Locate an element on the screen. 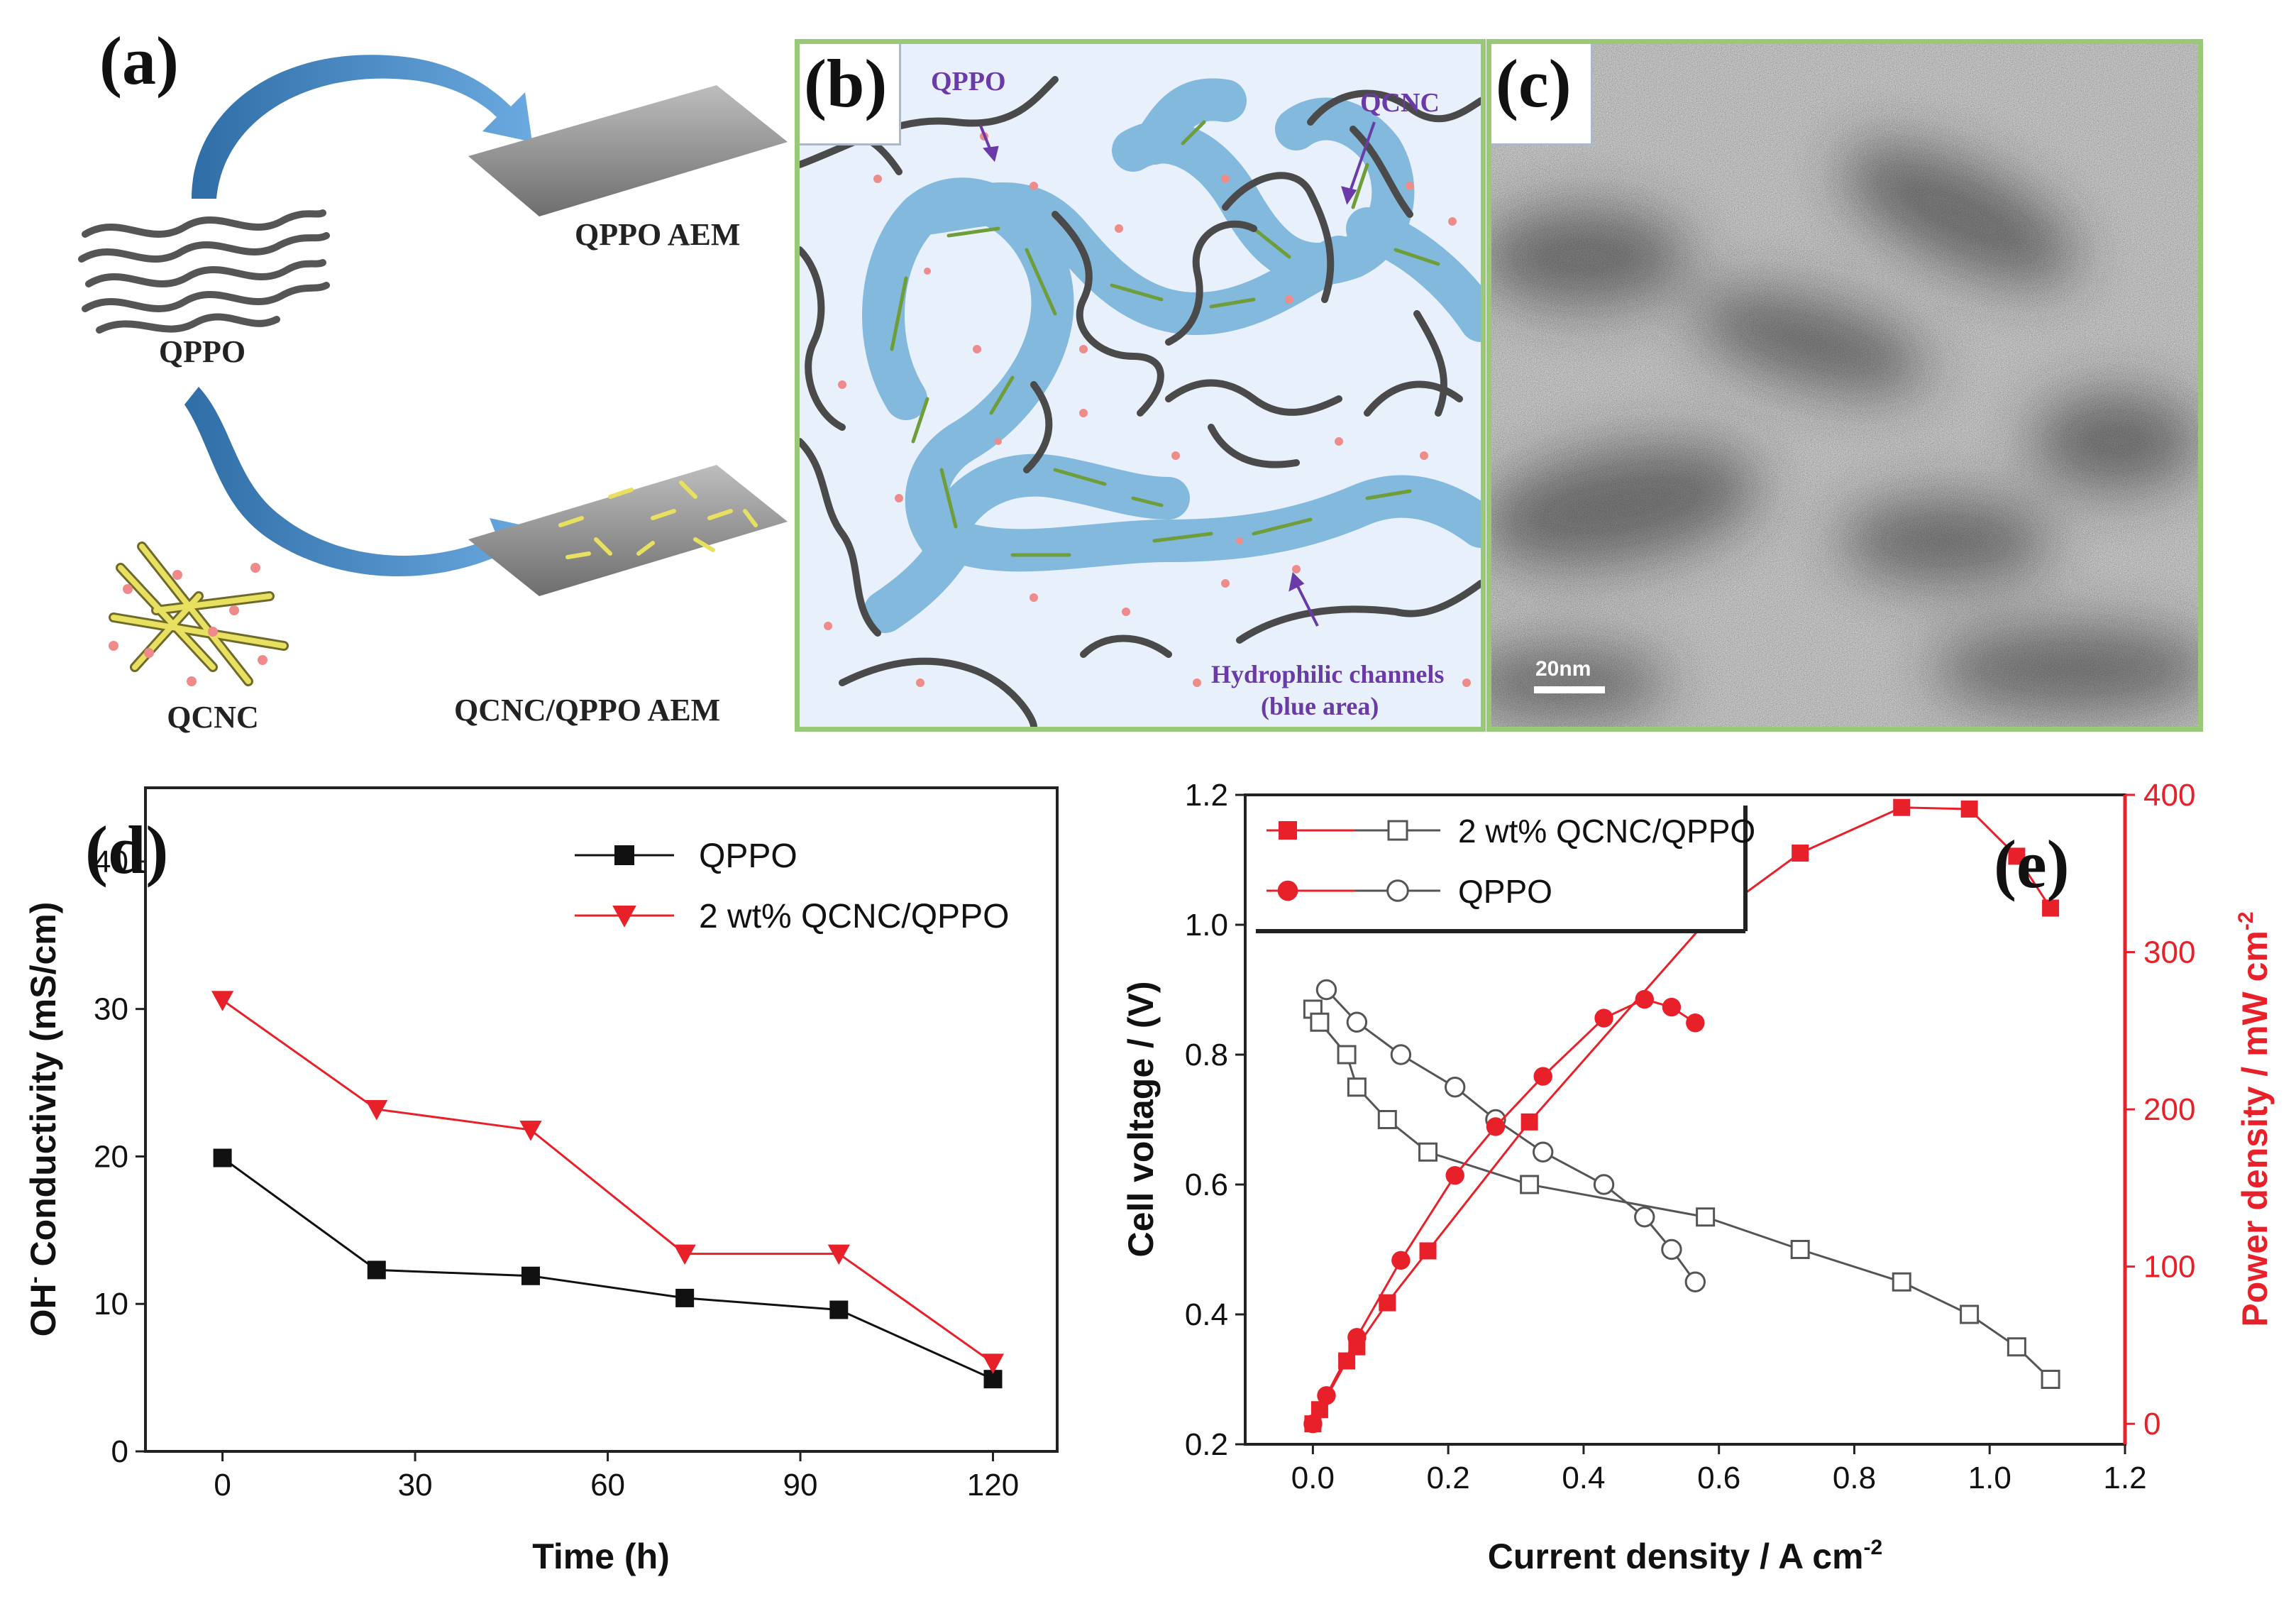 The image size is (2296, 1599). chart-d-xtick-label: 120 is located at coordinates (993, 1485).